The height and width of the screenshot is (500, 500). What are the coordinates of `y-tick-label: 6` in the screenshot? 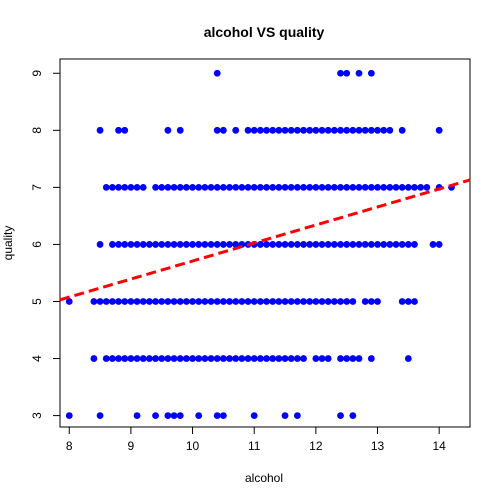 It's located at (37, 244).